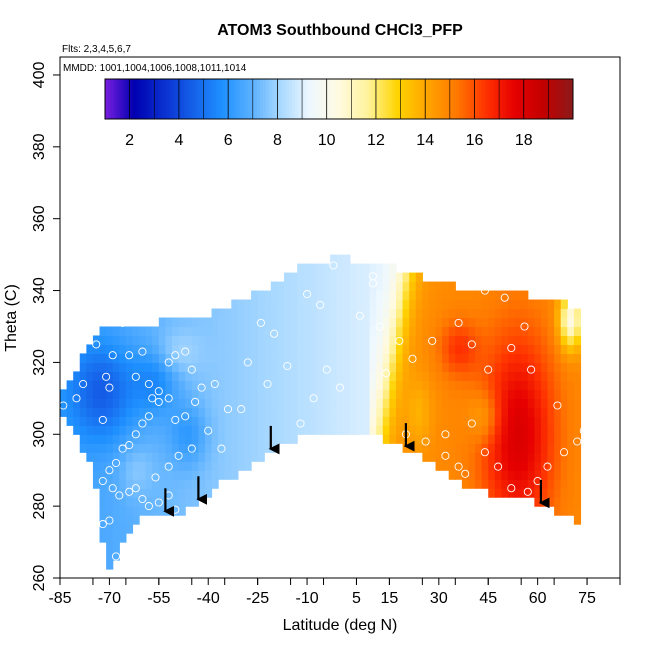 This screenshot has height=655, width=650. Describe the element at coordinates (39, 506) in the screenshot. I see `y-tick-label: 280` at that location.